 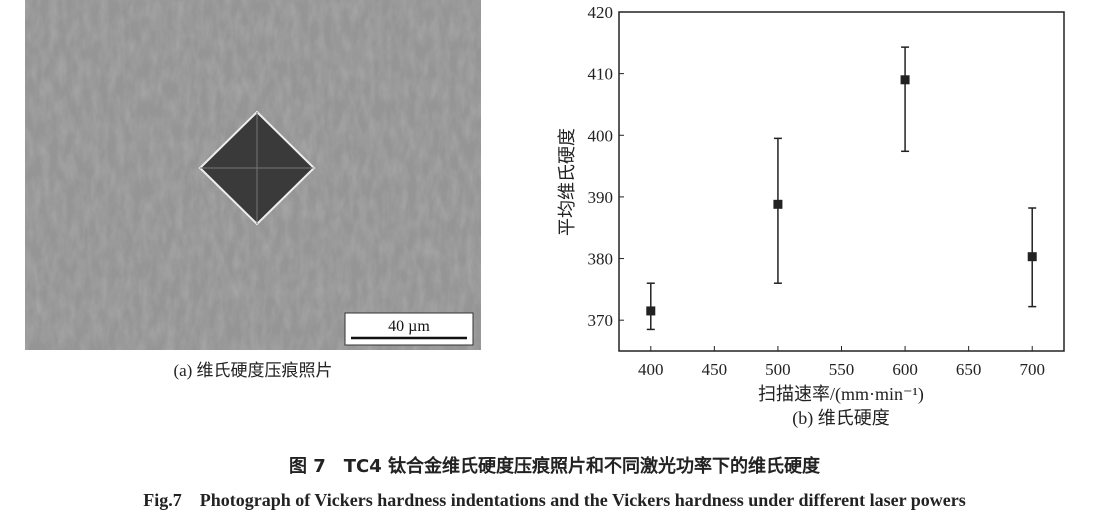 I want to click on x-tick-label: 650, so click(x=969, y=369).